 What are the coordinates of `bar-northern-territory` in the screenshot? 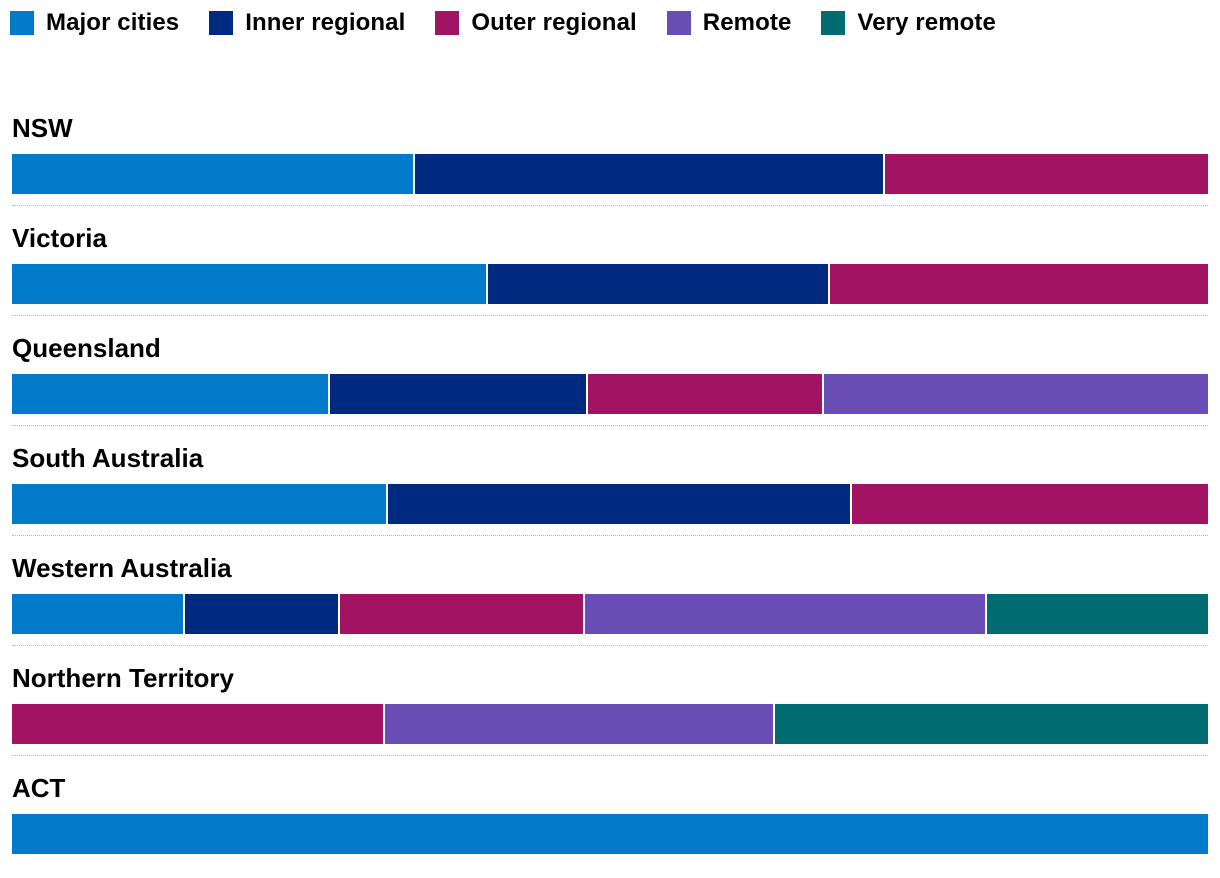 It's located at (610, 724).